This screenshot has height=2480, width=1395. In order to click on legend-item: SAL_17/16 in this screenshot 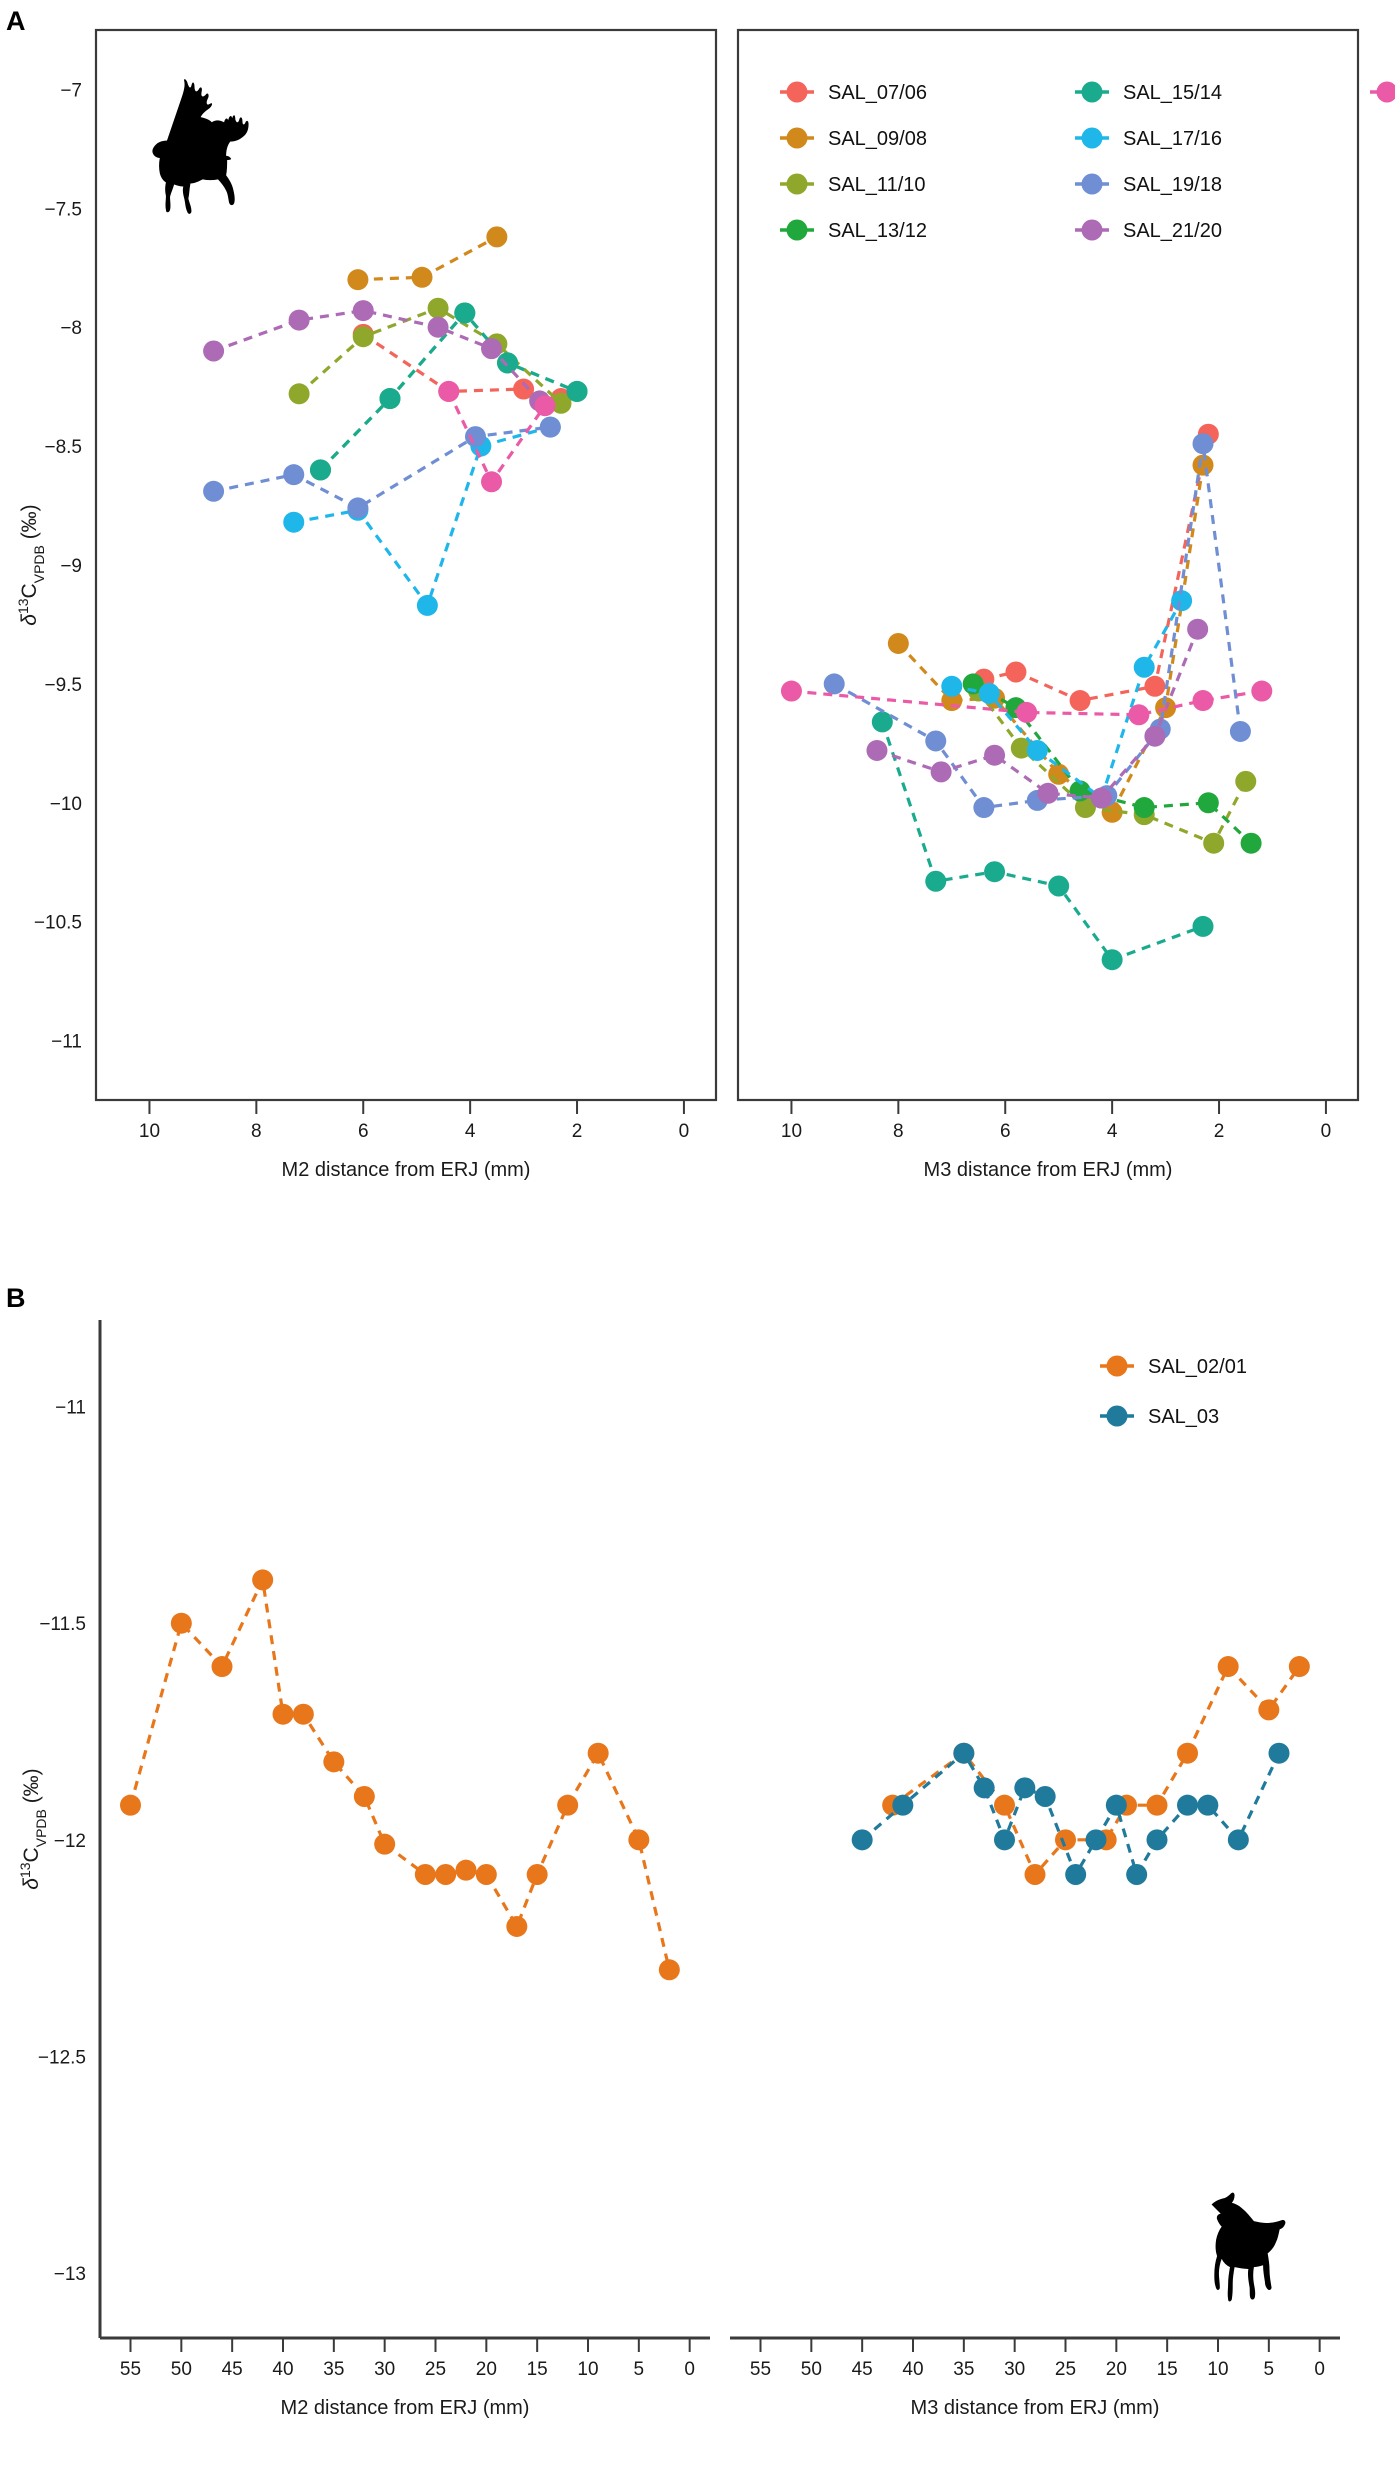, I will do `click(1148, 139)`.